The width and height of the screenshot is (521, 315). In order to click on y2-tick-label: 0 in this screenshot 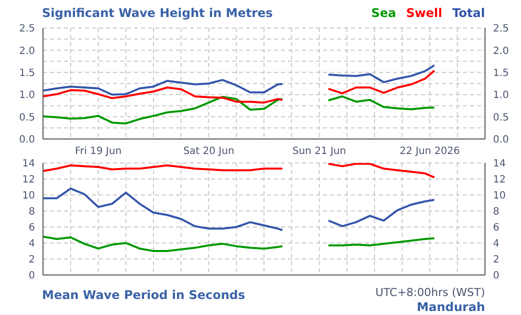, I will do `click(496, 276)`.